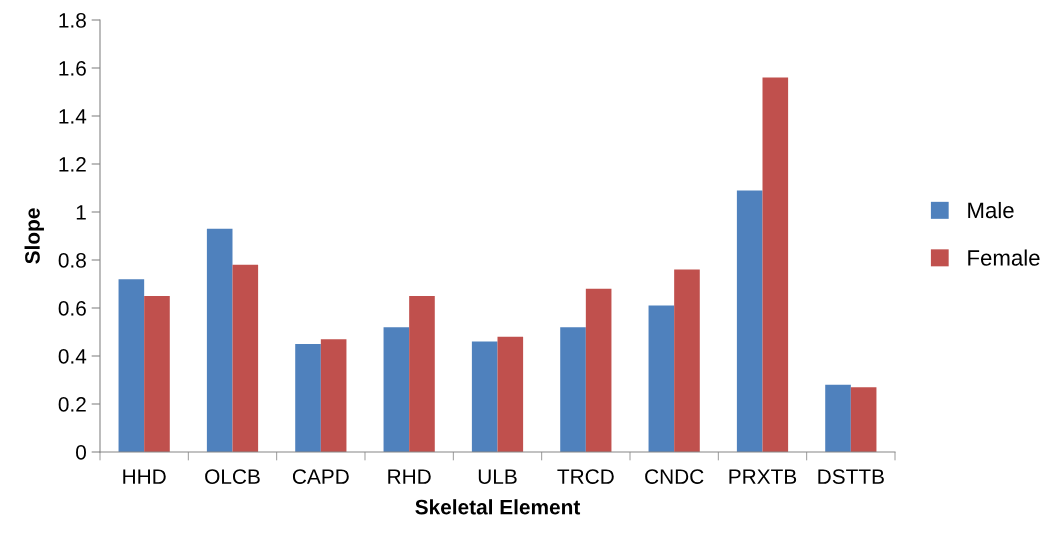 The image size is (1045, 540). I want to click on y-tick-label: 0.8, so click(72, 260).